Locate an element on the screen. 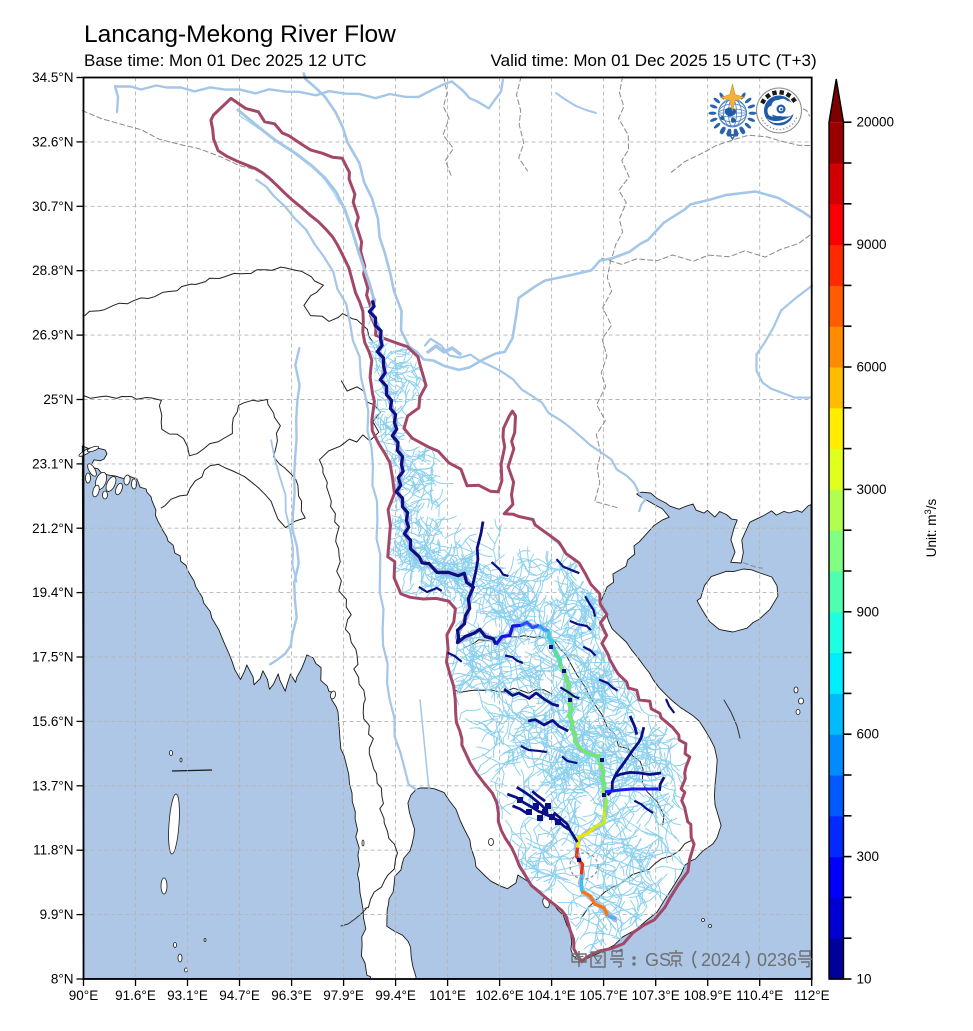  svg-text: 108.9°E is located at coordinates (708, 995).